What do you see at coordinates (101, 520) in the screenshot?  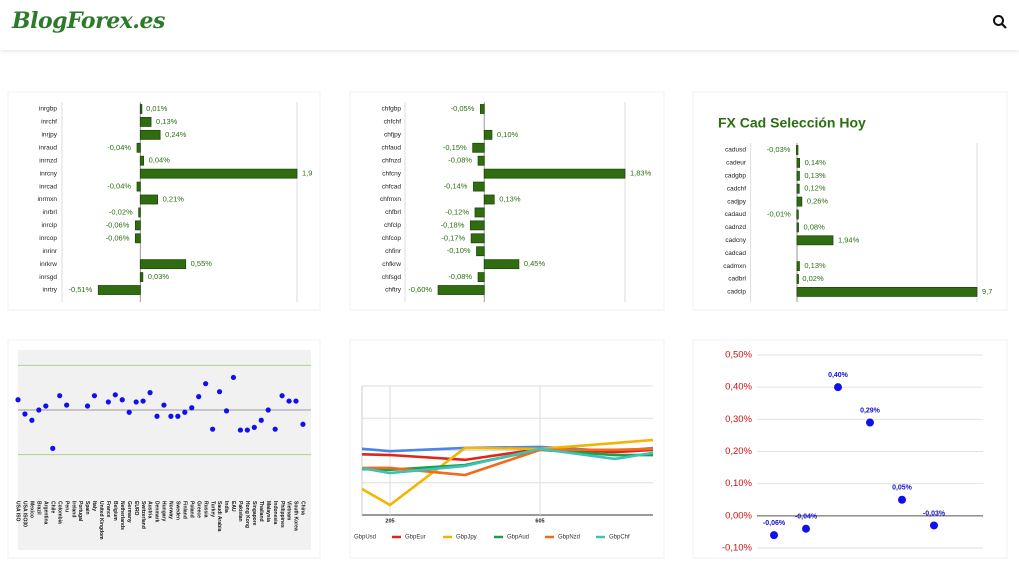 I see `x-tick-label: United Kingdom` at bounding box center [101, 520].